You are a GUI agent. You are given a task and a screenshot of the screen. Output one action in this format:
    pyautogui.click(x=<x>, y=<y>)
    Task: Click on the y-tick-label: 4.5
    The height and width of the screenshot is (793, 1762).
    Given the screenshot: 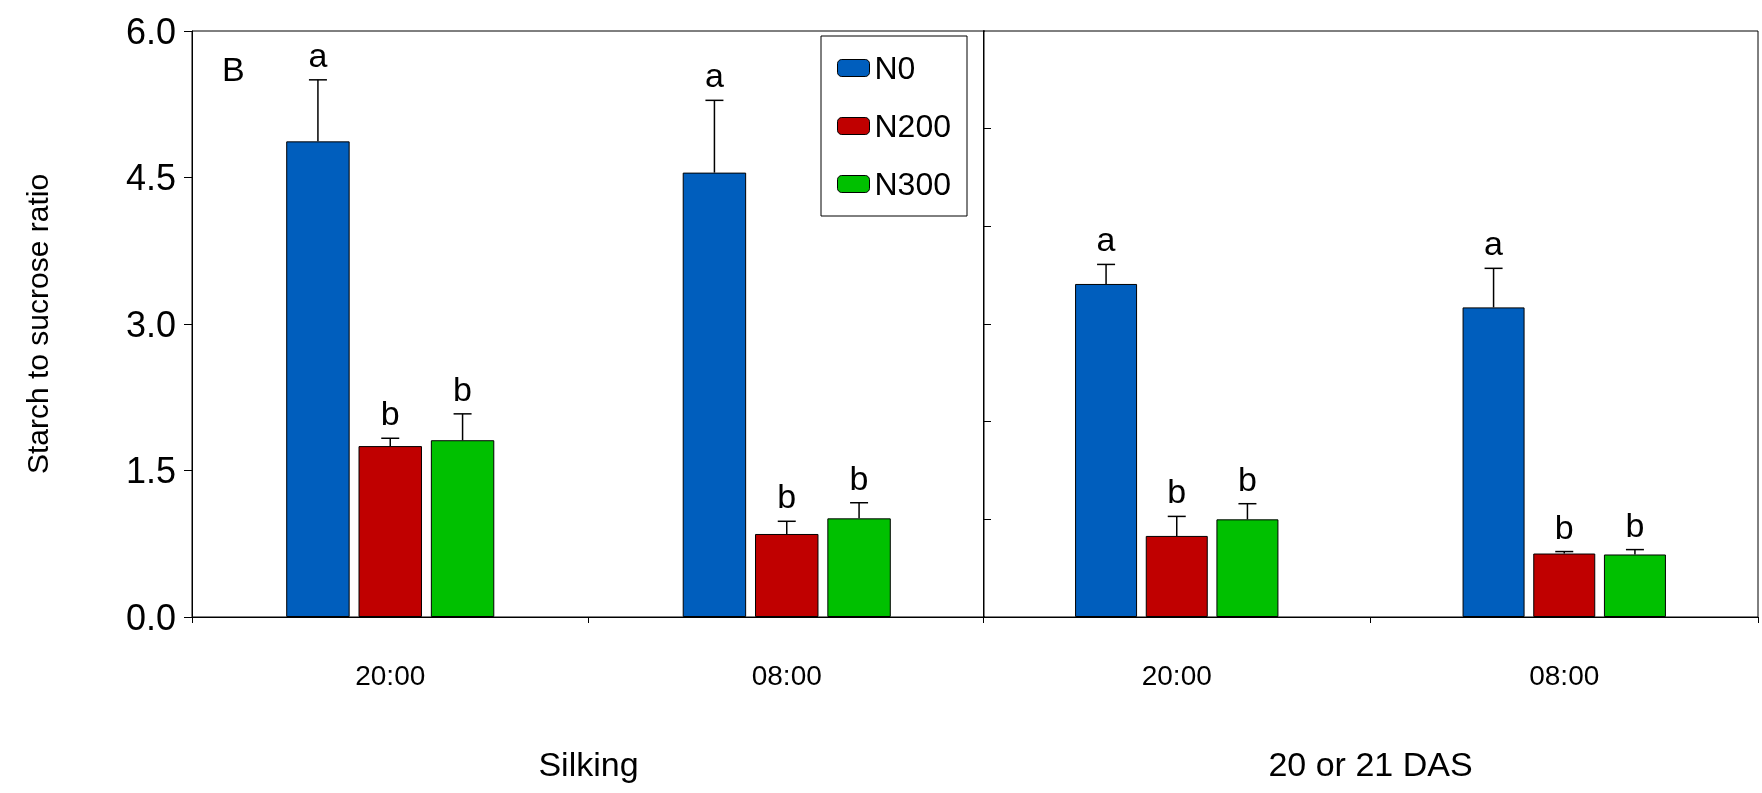 What is the action you would take?
    pyautogui.click(x=150, y=177)
    